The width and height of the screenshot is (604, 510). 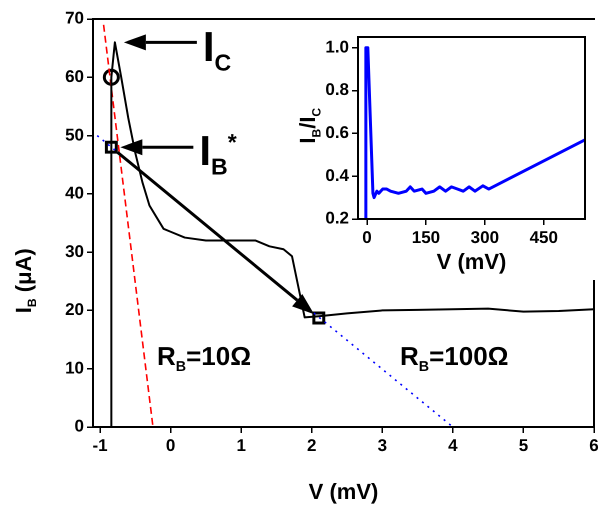 What do you see at coordinates (337, 132) in the screenshot?
I see `y-tick-label: 0.6` at bounding box center [337, 132].